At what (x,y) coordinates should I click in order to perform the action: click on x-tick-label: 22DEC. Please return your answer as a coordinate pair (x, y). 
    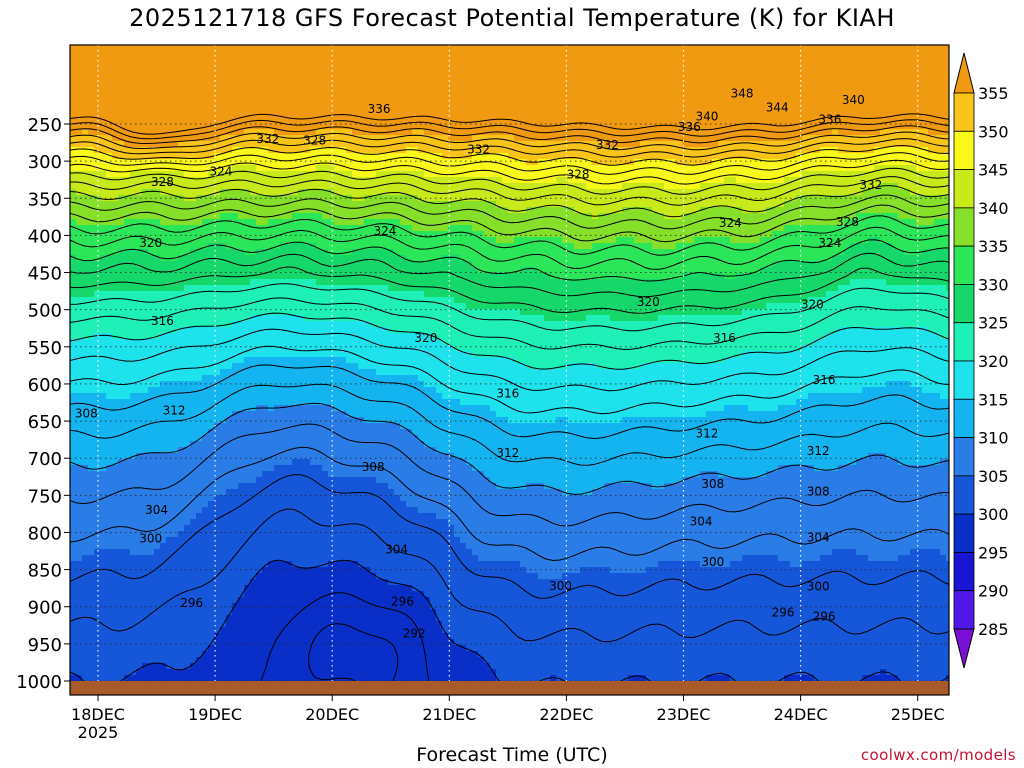
    Looking at the image, I should click on (566, 714).